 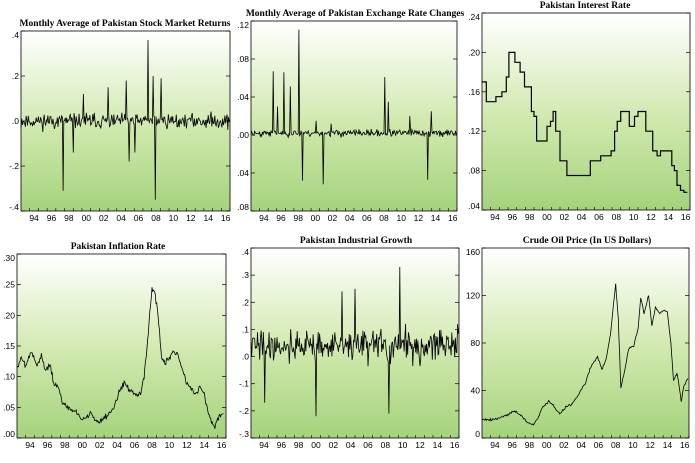 I want to click on y-tick-label: .1, so click(x=245, y=329).